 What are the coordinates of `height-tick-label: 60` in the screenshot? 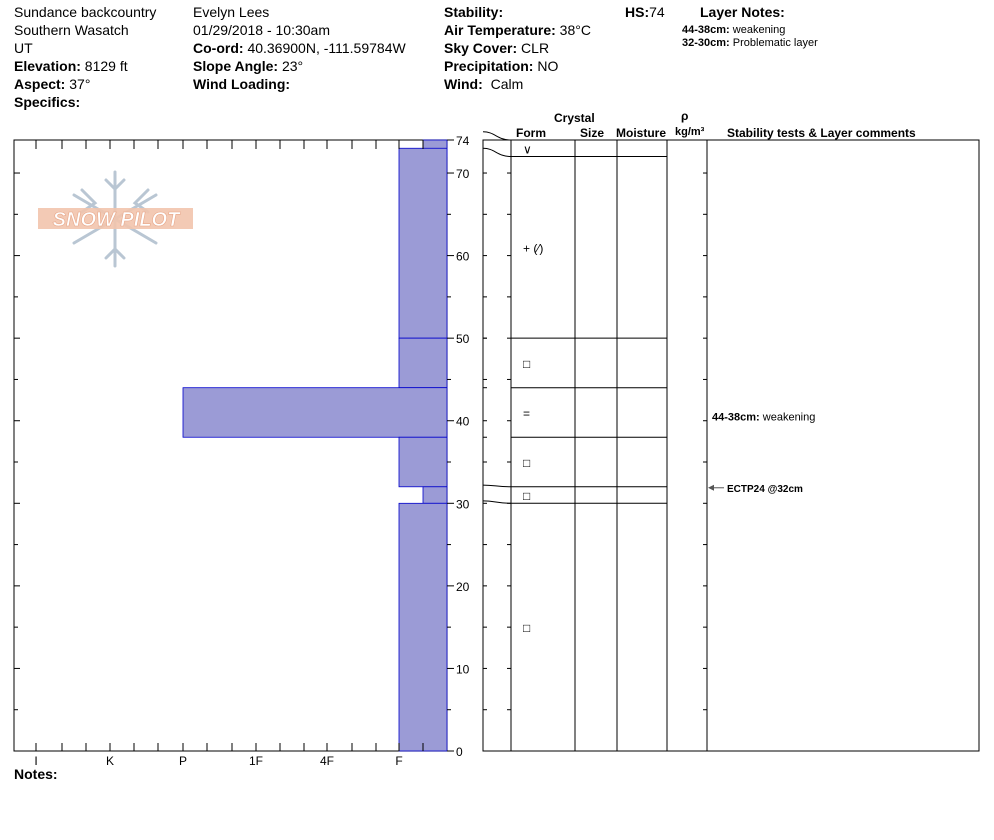 It's located at (463, 257).